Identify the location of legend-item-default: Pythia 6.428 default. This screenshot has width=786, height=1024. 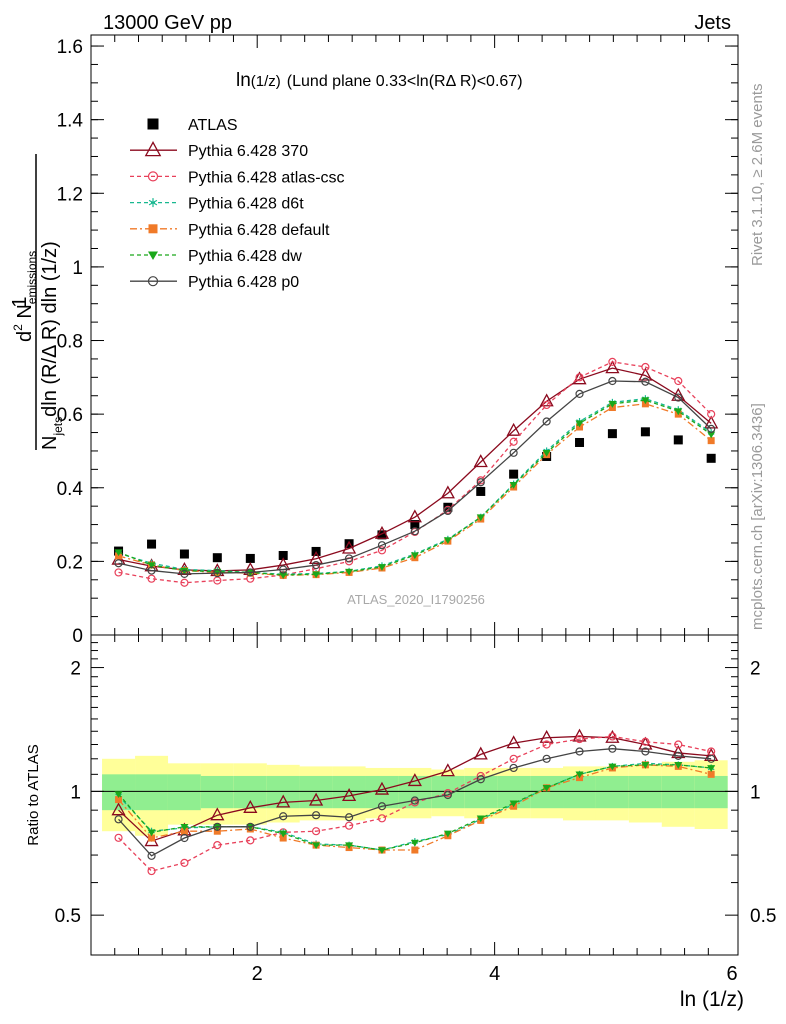
(230, 230).